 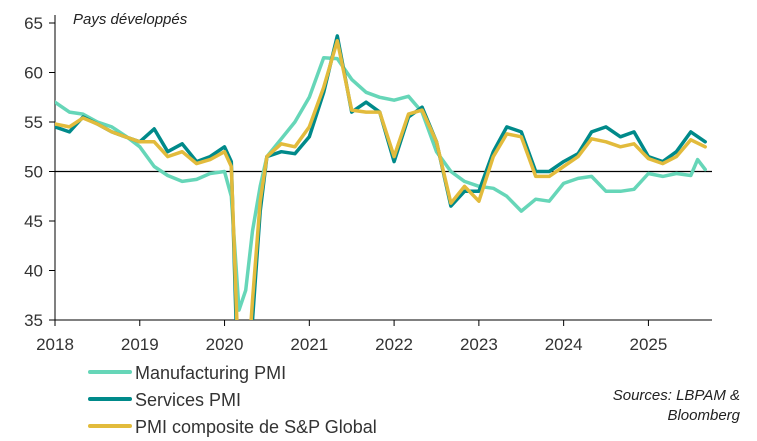 What do you see at coordinates (351, 337) in the screenshot?
I see `x-axis-ticks: 2018 2019 2020 2021 2022 2023 2024 2025` at bounding box center [351, 337].